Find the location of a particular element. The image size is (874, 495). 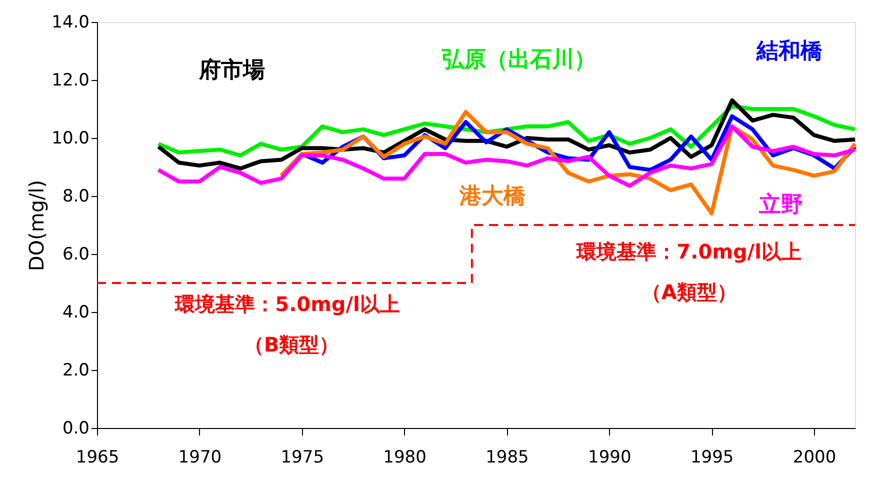

y-tick-label: 2.0 is located at coordinates (76, 370).